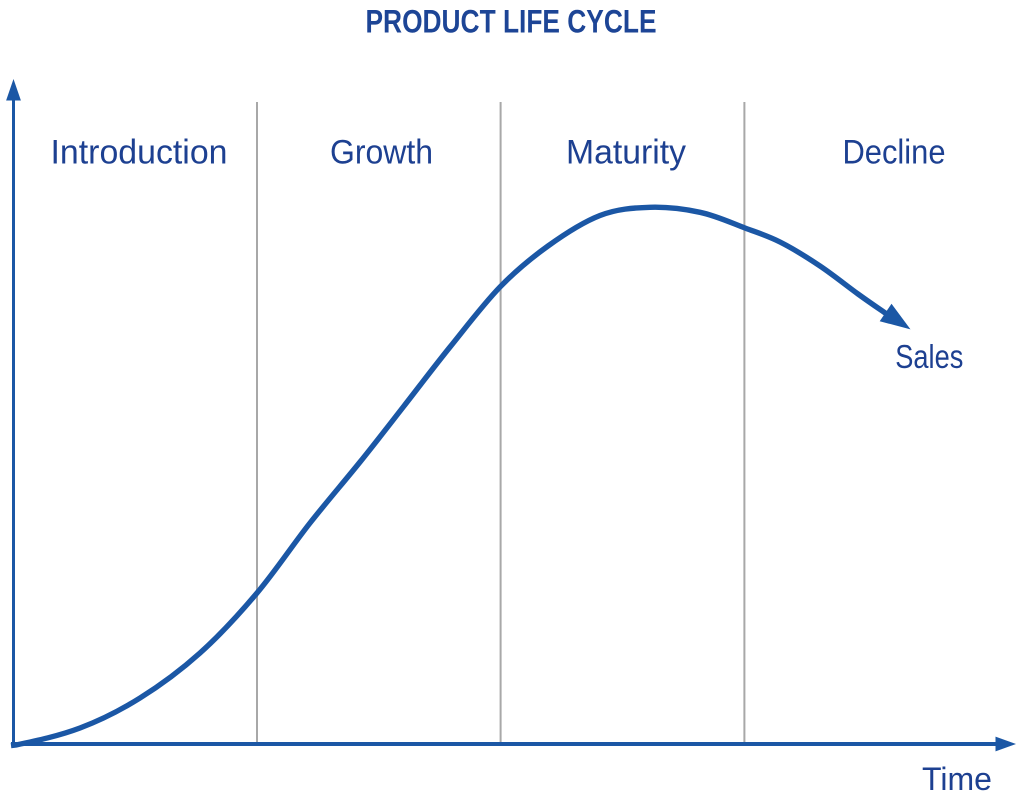 The image size is (1024, 811). Describe the element at coordinates (626, 153) in the screenshot. I see `svg-text: Maturity` at that location.